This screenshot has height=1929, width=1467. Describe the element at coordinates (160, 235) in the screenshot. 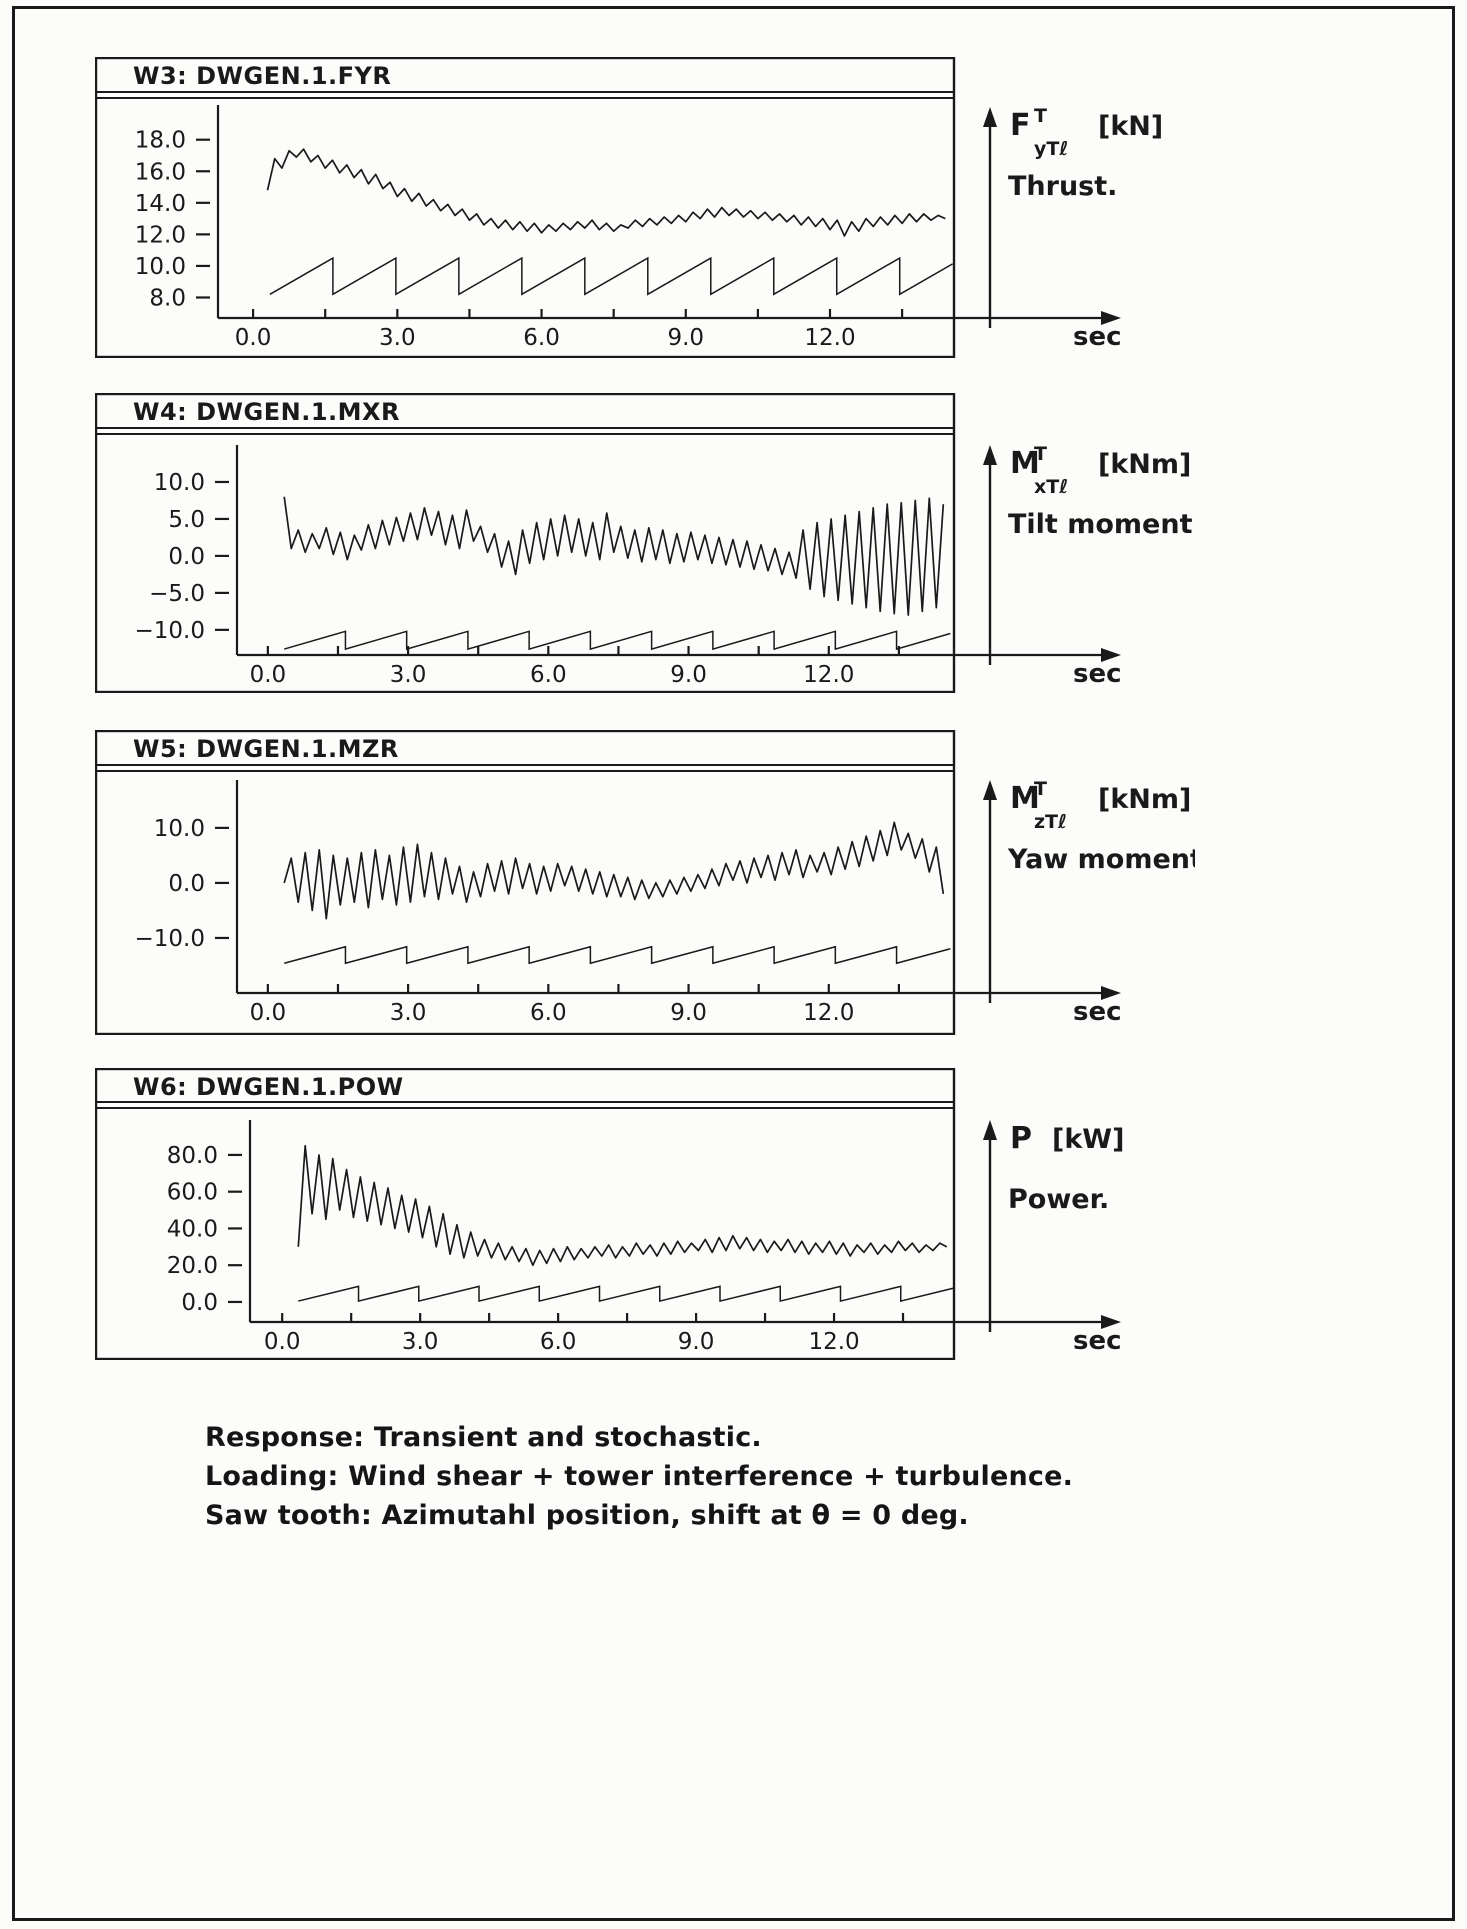

I see `y-tick-label: 12.0` at that location.